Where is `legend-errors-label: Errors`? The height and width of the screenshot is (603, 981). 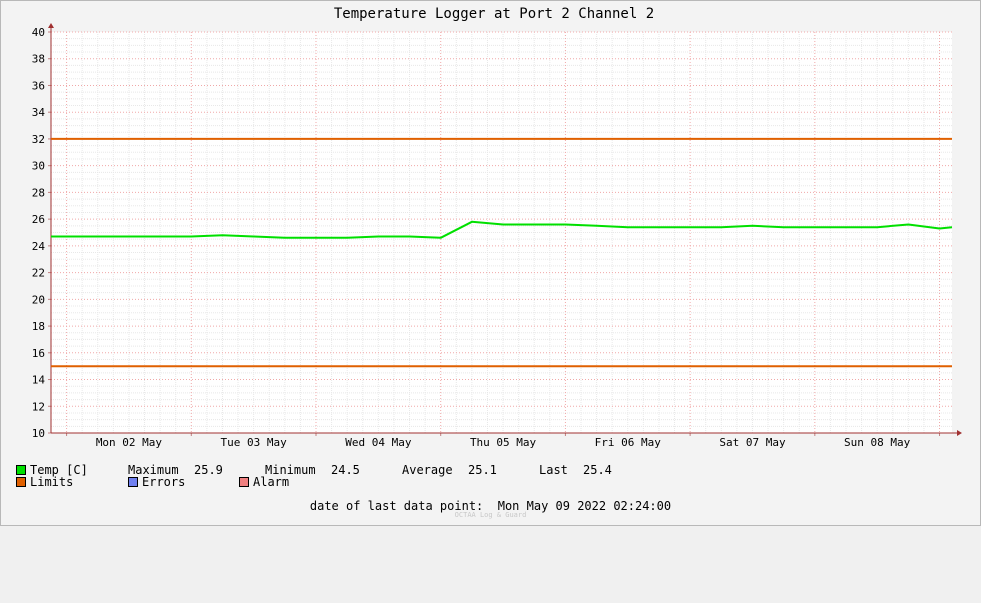 legend-errors-label: Errors is located at coordinates (164, 482).